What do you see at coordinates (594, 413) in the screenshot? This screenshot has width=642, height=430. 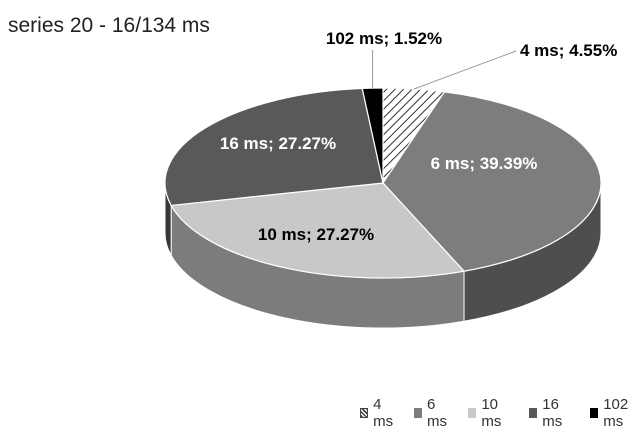 I see `legend-swatch-102-ms` at bounding box center [594, 413].